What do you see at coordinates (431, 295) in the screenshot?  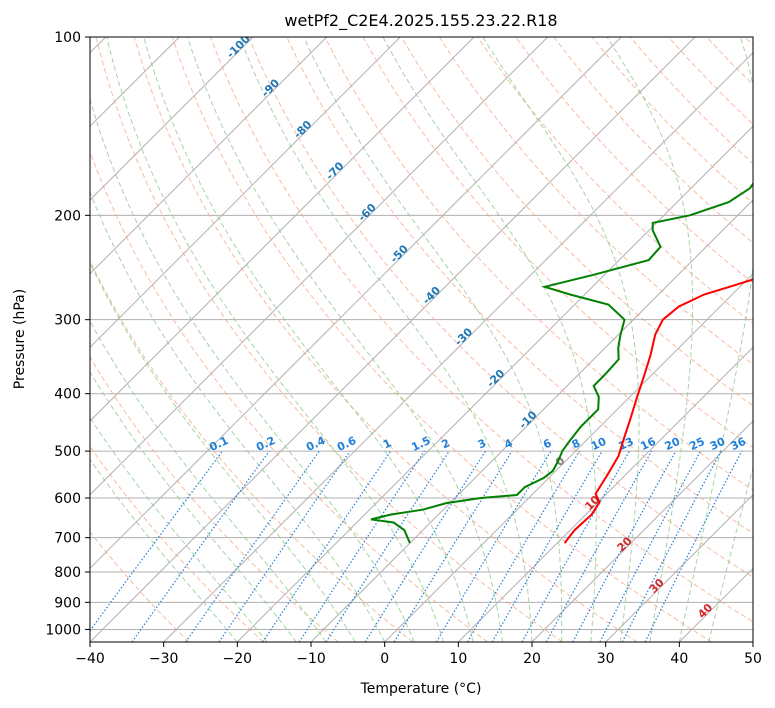 I see `isotherm-label: -40` at bounding box center [431, 295].